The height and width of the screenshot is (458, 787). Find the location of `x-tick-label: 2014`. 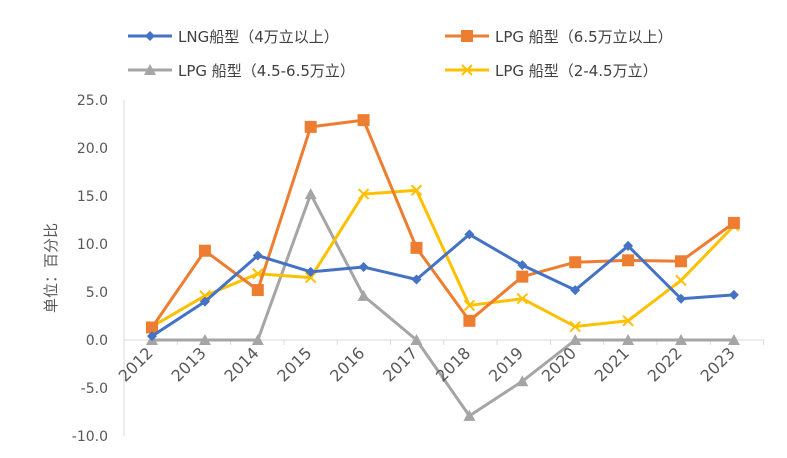

x-tick-label: 2014 is located at coordinates (241, 364).